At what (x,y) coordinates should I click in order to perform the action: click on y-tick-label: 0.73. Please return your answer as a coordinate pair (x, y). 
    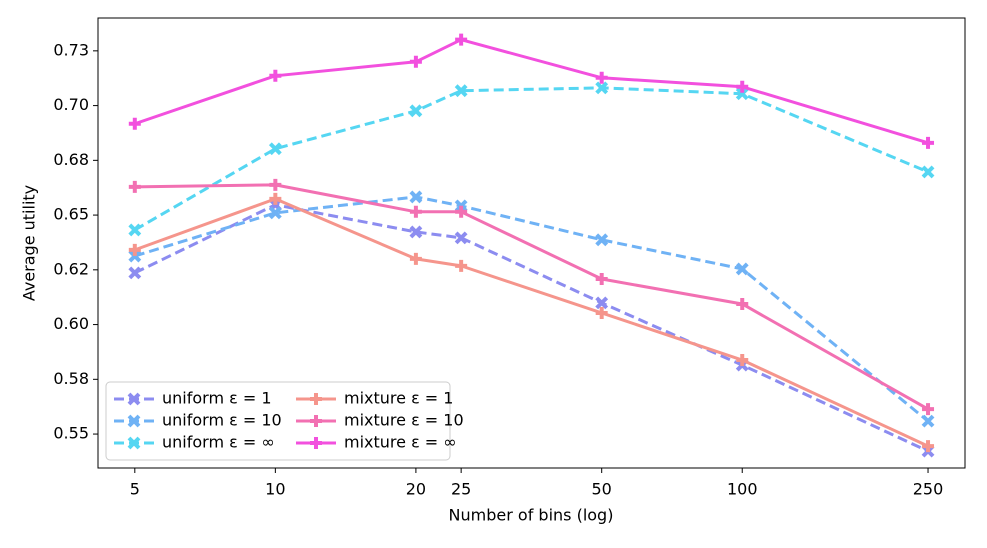
    Looking at the image, I should click on (71, 49).